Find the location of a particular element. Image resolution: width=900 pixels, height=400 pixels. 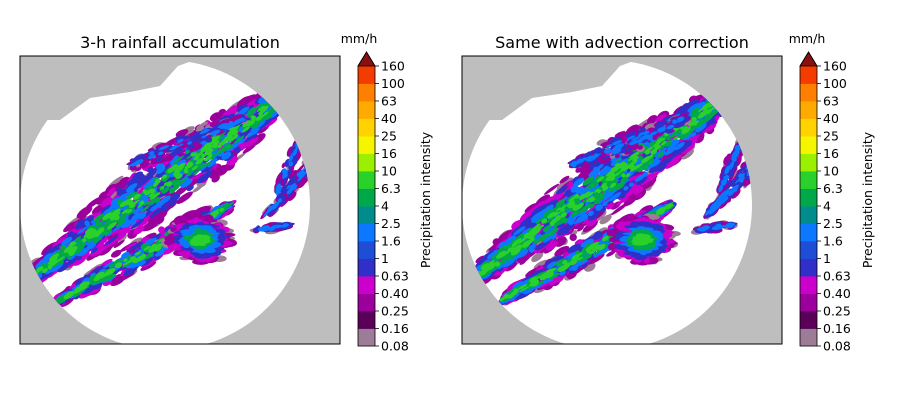

panel-2-title: Same with advection correction is located at coordinates (622, 42).